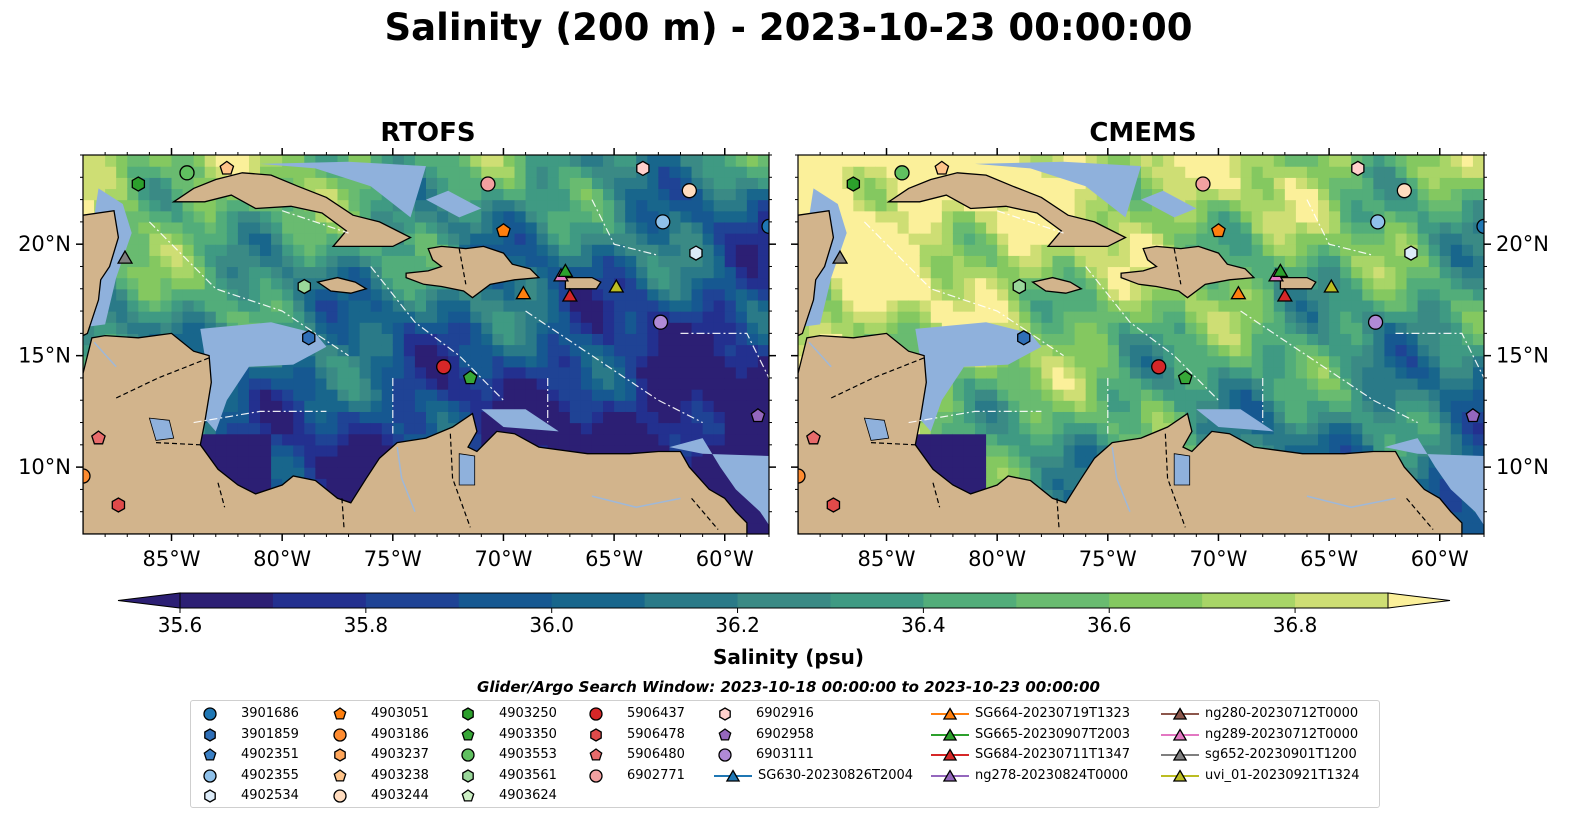 This screenshot has width=1577, height=826. Describe the element at coordinates (528, 734) in the screenshot. I see `legend-label: 4903350` at that location.